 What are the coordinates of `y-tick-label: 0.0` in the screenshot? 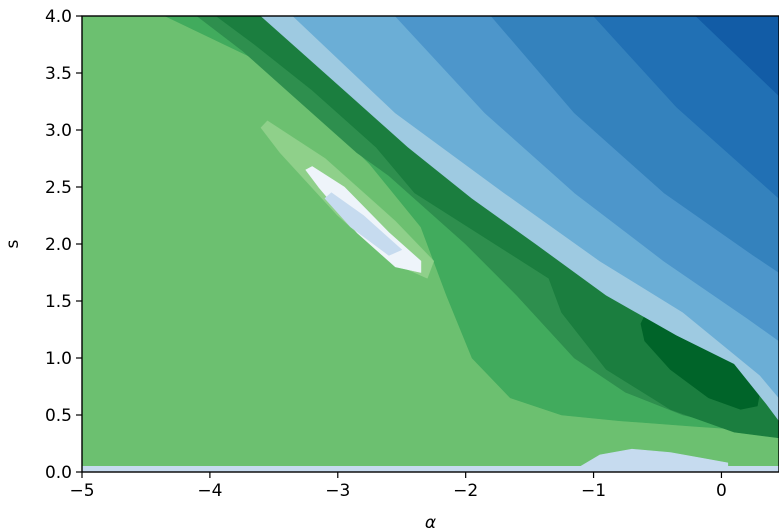 It's located at (58, 473).